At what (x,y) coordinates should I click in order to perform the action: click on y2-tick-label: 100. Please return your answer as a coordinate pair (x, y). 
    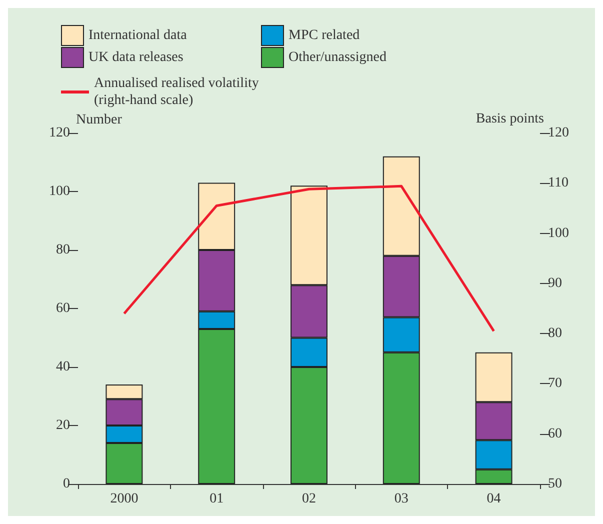
    Looking at the image, I should click on (558, 233).